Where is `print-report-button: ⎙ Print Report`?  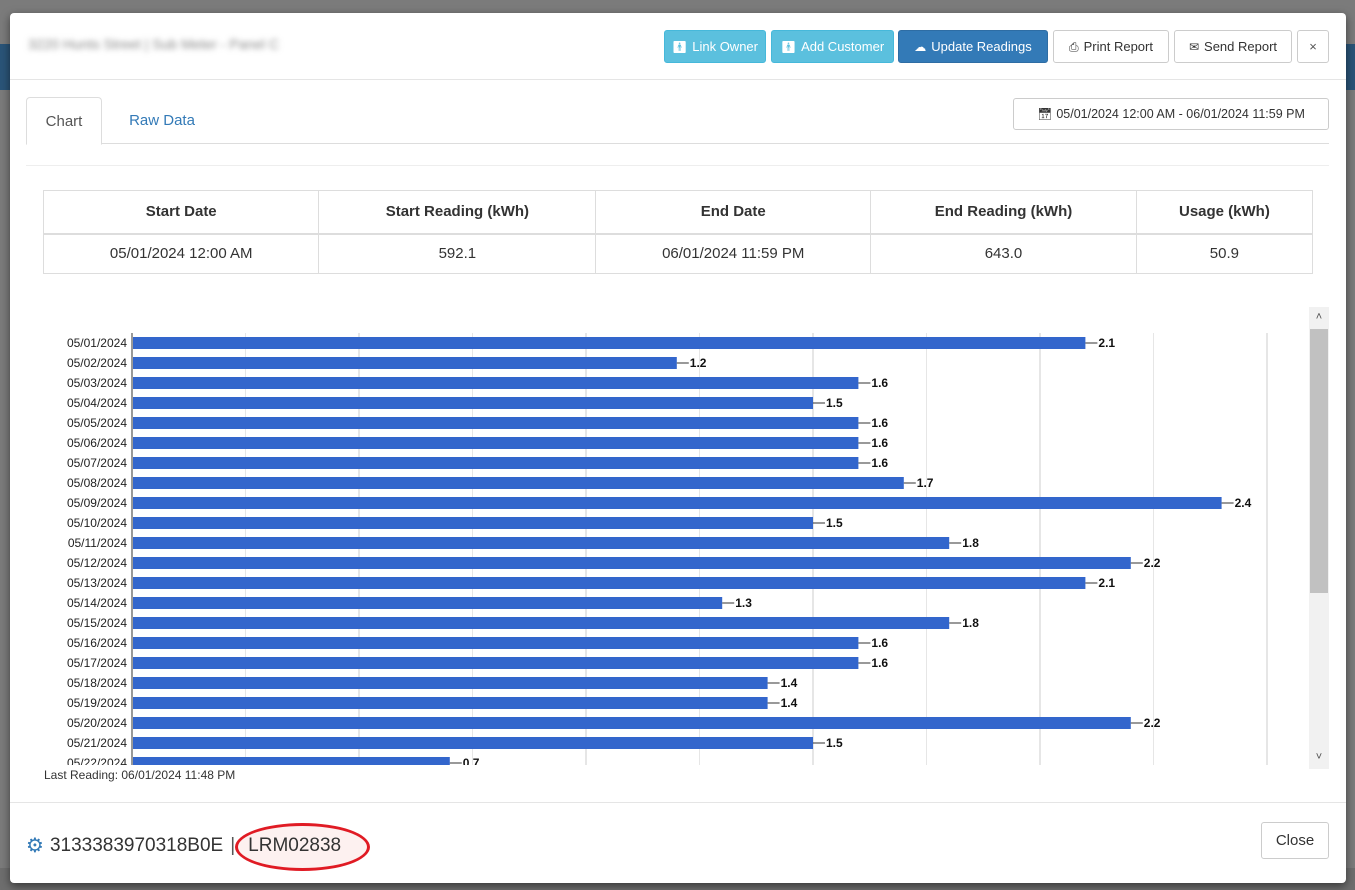
print-report-button: ⎙ Print Report is located at coordinates (1111, 46).